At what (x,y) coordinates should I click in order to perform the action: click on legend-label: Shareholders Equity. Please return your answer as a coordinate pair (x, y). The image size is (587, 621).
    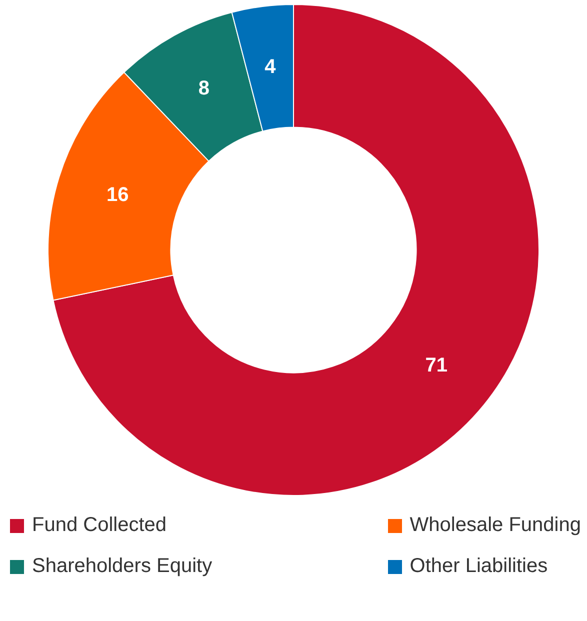
    Looking at the image, I should click on (122, 566).